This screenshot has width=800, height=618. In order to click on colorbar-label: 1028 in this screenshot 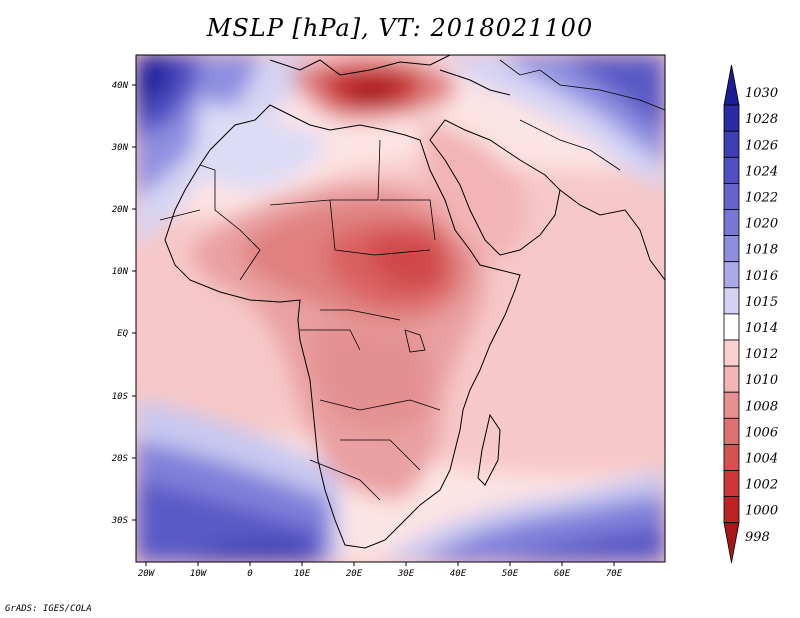, I will do `click(761, 119)`.